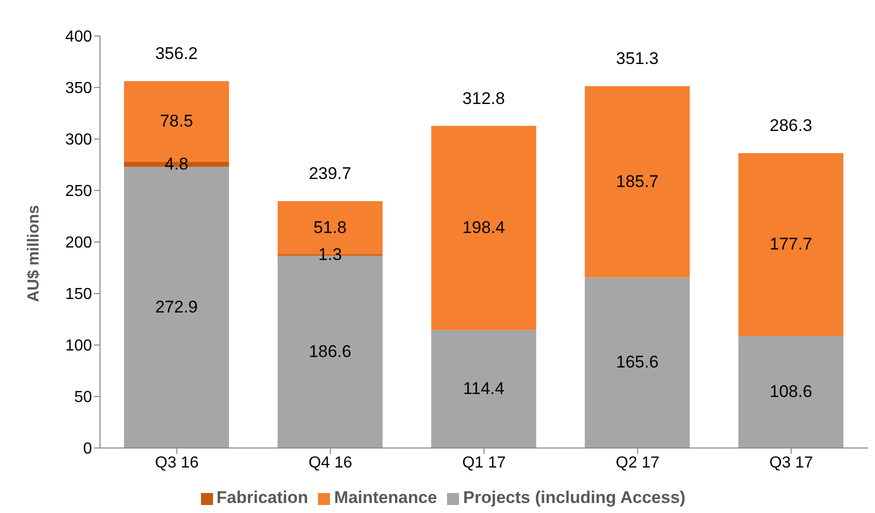 This screenshot has width=875, height=513. I want to click on x-tick-label: Q3 17, so click(791, 463).